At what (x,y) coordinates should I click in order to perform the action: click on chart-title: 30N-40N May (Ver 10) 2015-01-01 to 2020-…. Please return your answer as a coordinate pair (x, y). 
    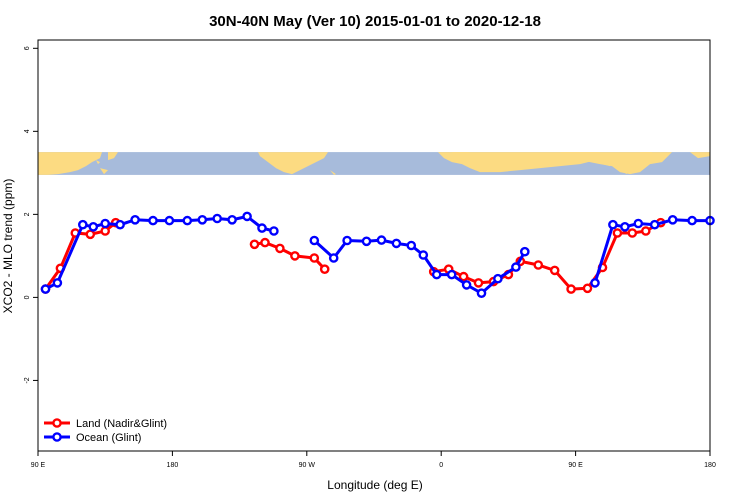
    Looking at the image, I should click on (375, 21).